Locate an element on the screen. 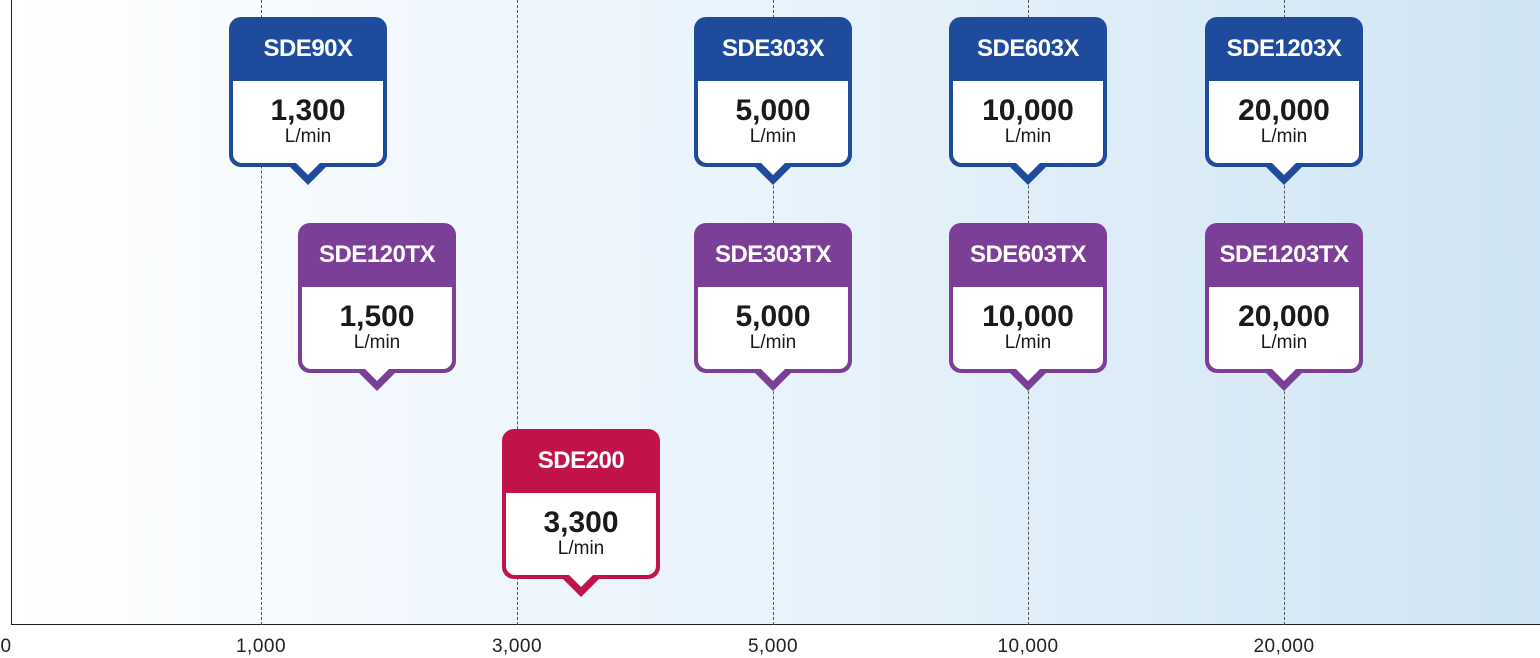  data-point-card: SDE200 3,300 L/min is located at coordinates (581, 513).